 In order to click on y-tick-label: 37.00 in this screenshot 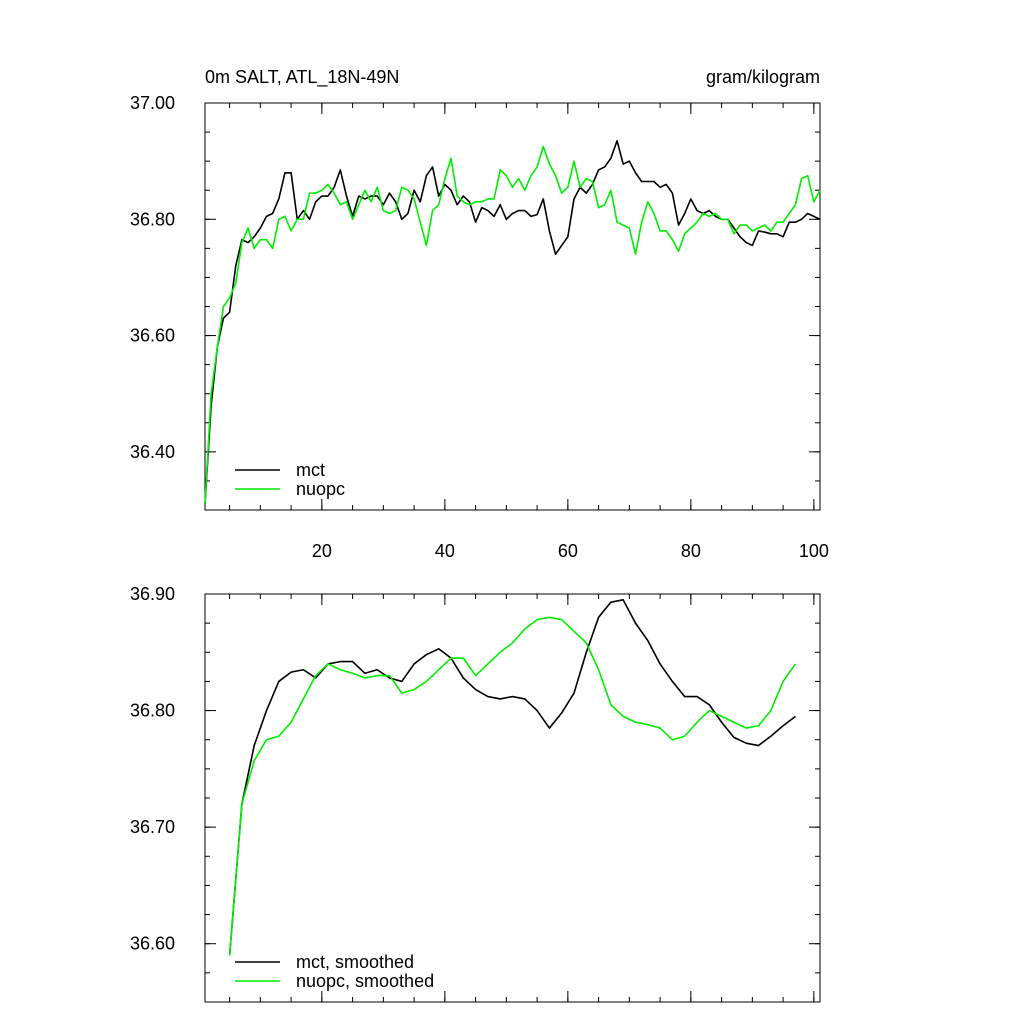, I will do `click(152, 103)`.